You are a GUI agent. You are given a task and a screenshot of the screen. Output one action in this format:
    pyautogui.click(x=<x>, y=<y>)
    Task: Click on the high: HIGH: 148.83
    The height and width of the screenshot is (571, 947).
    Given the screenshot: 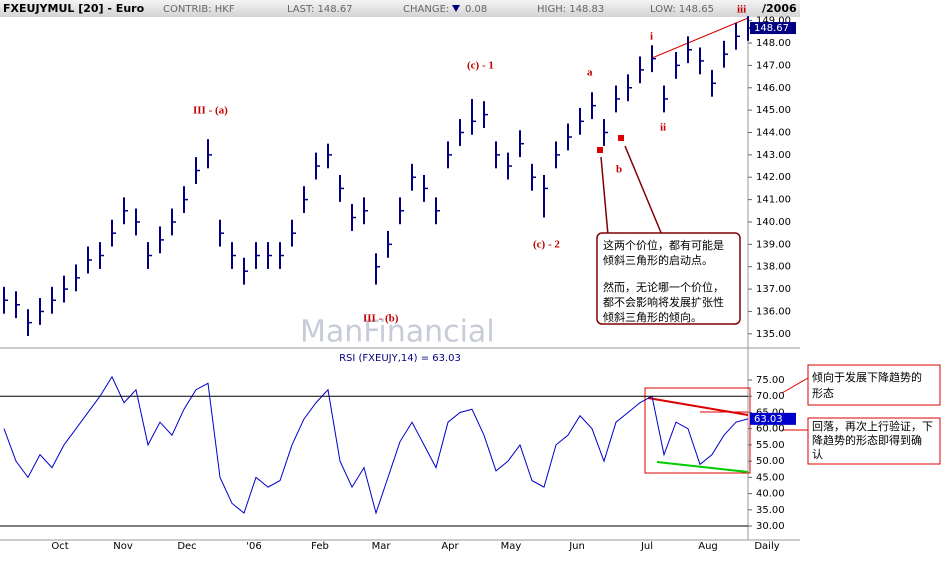 What is the action you would take?
    pyautogui.click(x=570, y=9)
    